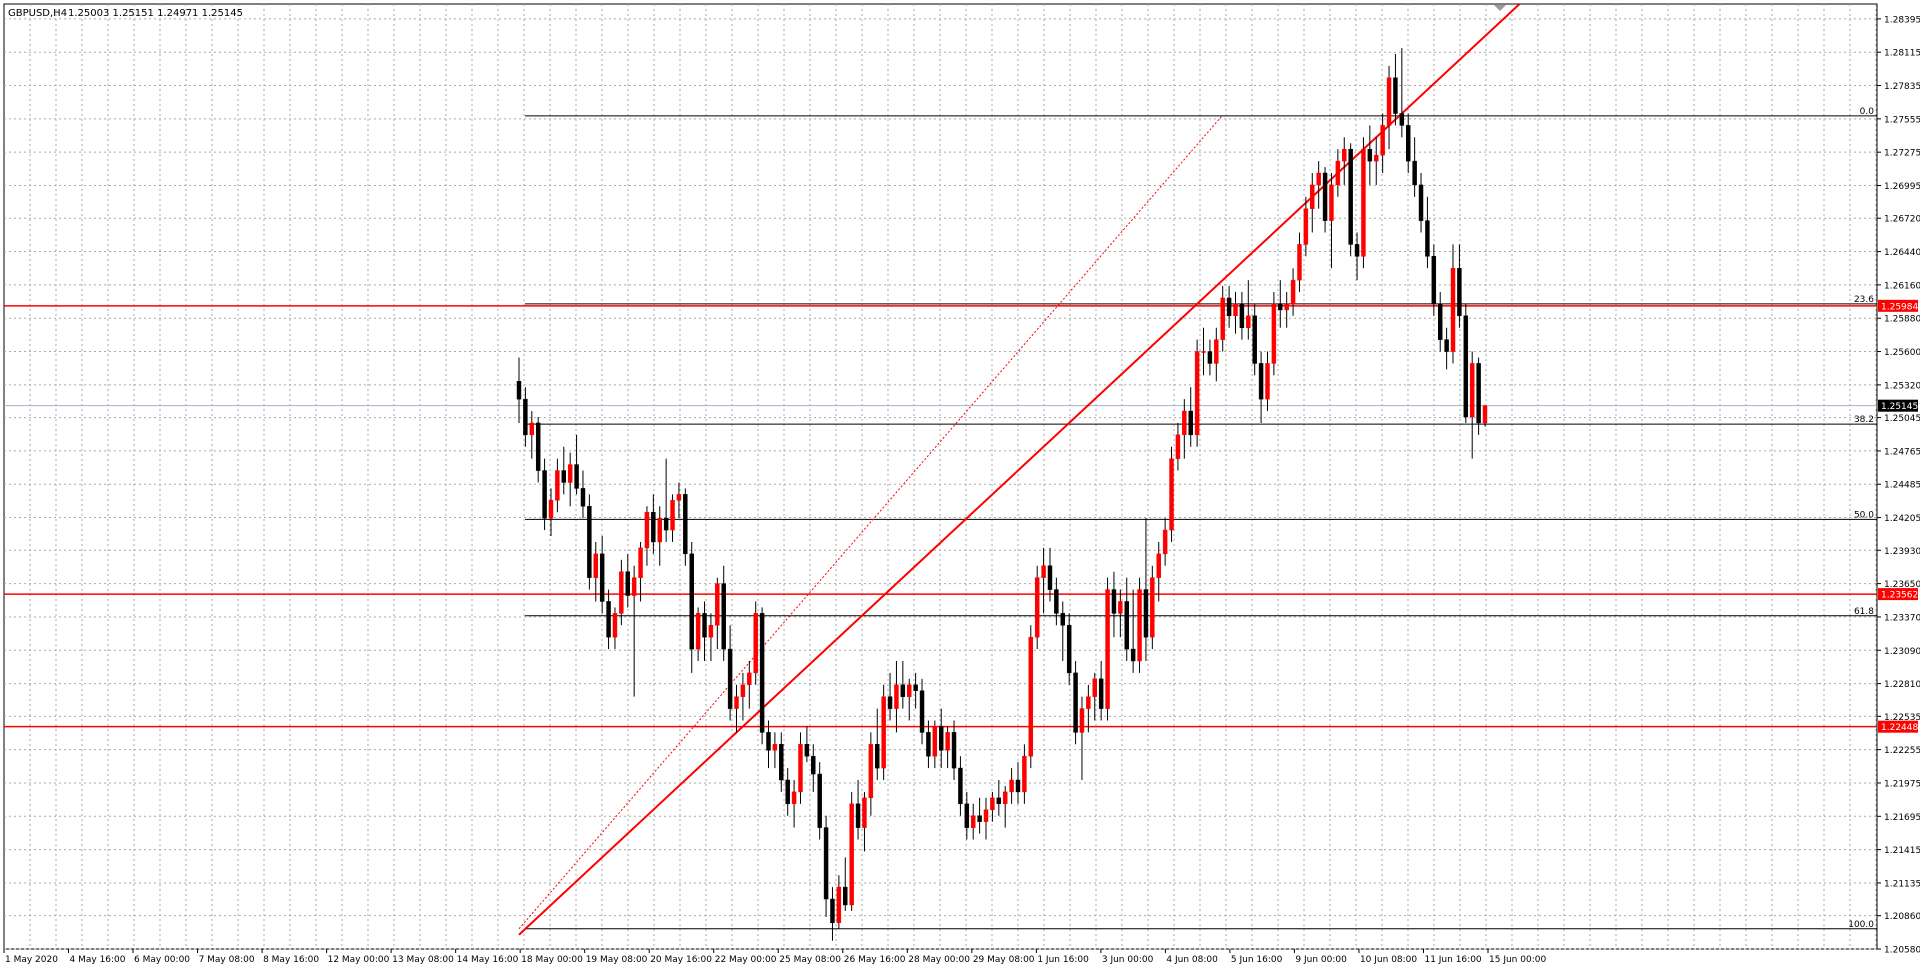  I want to click on y-tick-label: 1.20580, so click(1902, 951).